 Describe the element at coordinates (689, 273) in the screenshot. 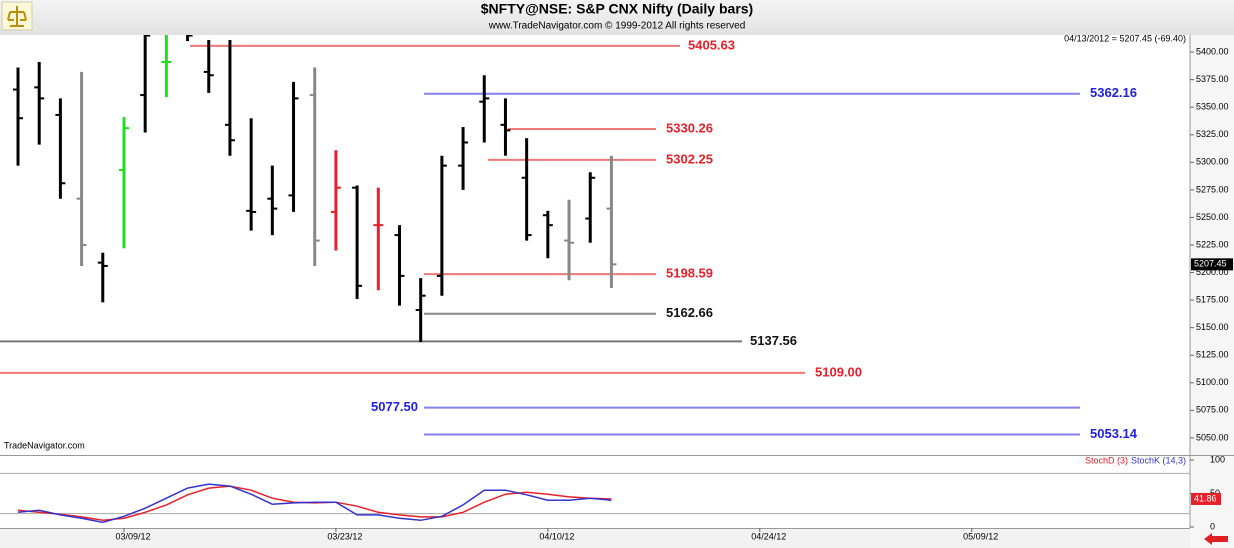

I see `level-label: 5198.59` at that location.